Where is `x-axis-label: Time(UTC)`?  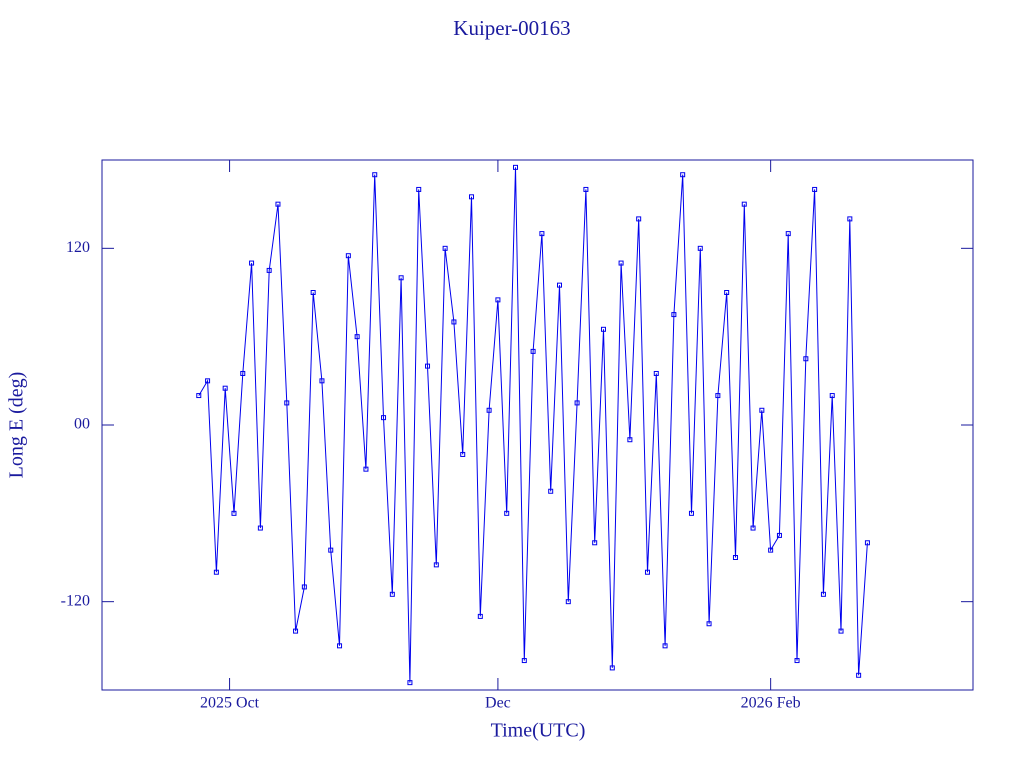 x-axis-label: Time(UTC) is located at coordinates (538, 731).